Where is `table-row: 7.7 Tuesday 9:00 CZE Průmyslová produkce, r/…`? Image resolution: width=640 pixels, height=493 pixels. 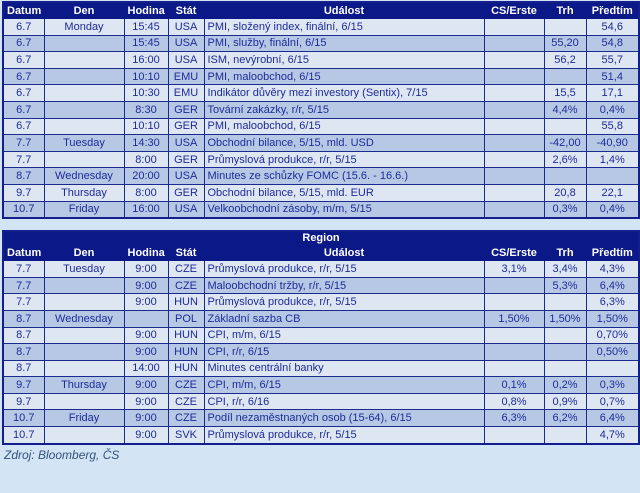
table-row: 7.7 Tuesday 9:00 CZE Průmyslová produkce, r/… is located at coordinates (321, 269).